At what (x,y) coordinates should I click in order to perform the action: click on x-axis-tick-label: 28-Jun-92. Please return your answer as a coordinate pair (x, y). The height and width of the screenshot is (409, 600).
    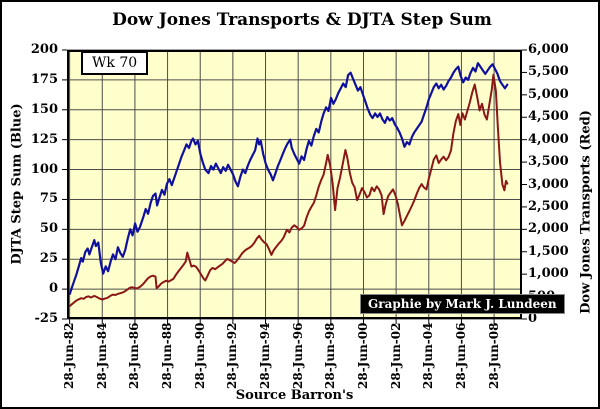
    Looking at the image, I should click on (232, 356).